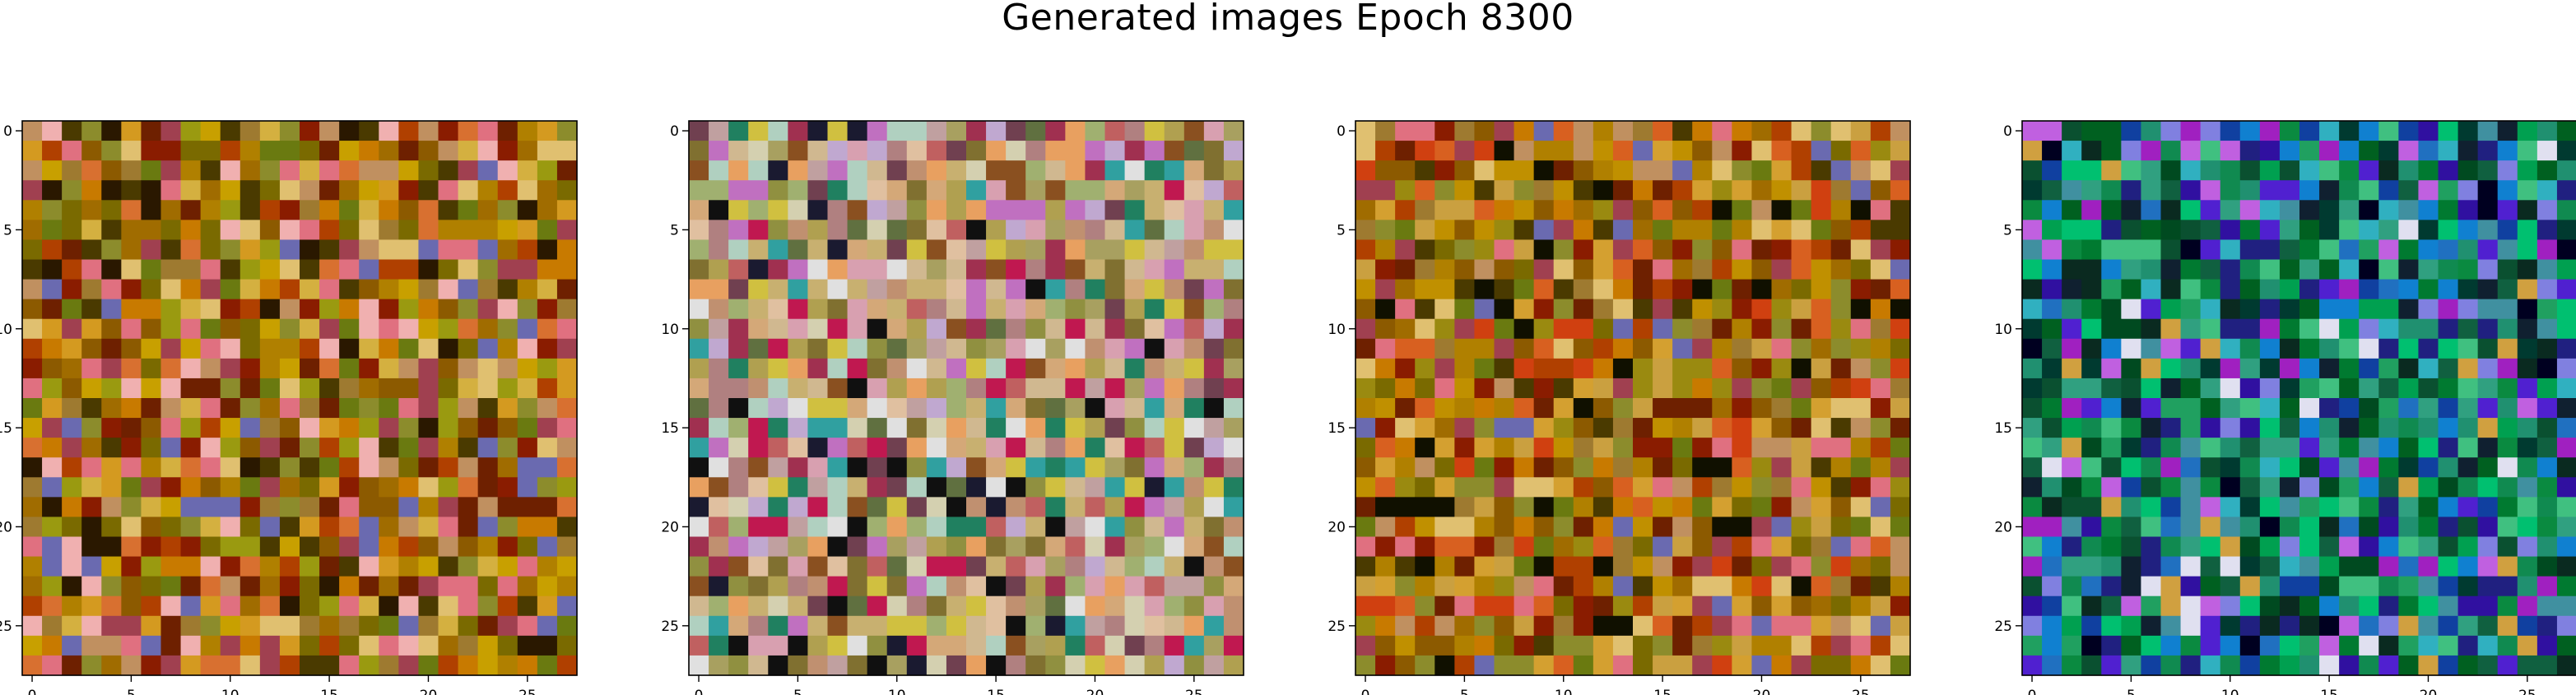 The image size is (2576, 695). What do you see at coordinates (7, 230) in the screenshot?
I see `y-tick-label: 5` at bounding box center [7, 230].